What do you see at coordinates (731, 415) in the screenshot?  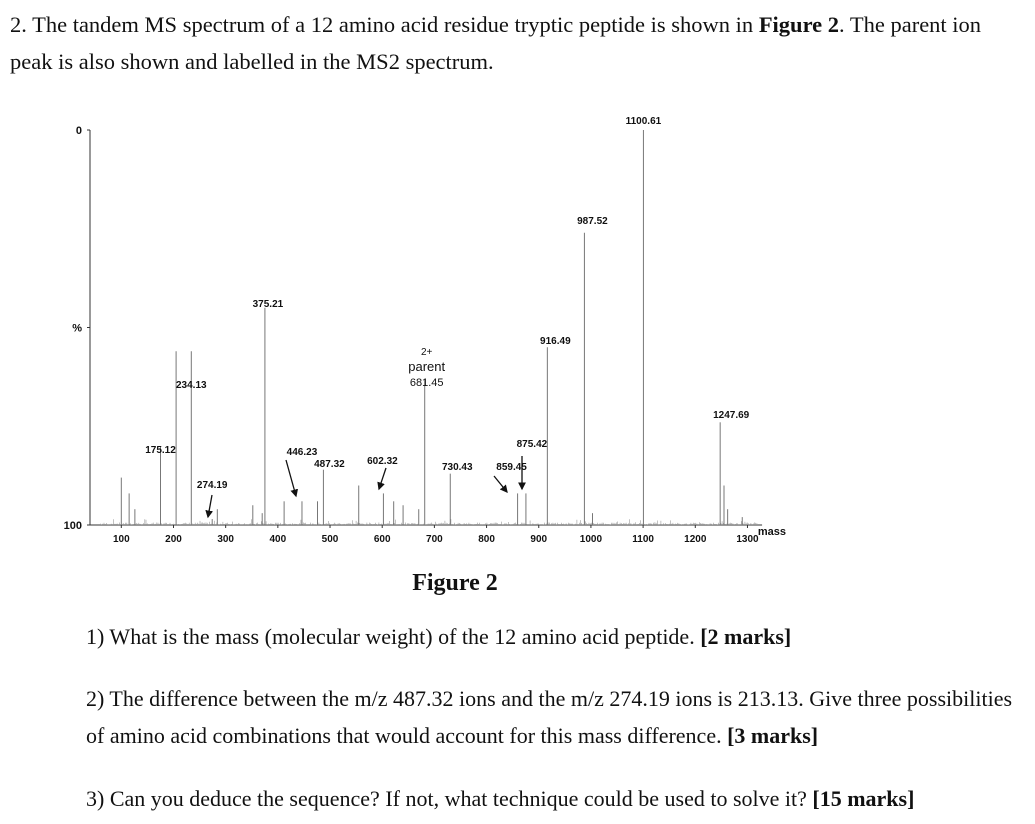 I see `peak-label-1247.69: 1247.69` at bounding box center [731, 415].